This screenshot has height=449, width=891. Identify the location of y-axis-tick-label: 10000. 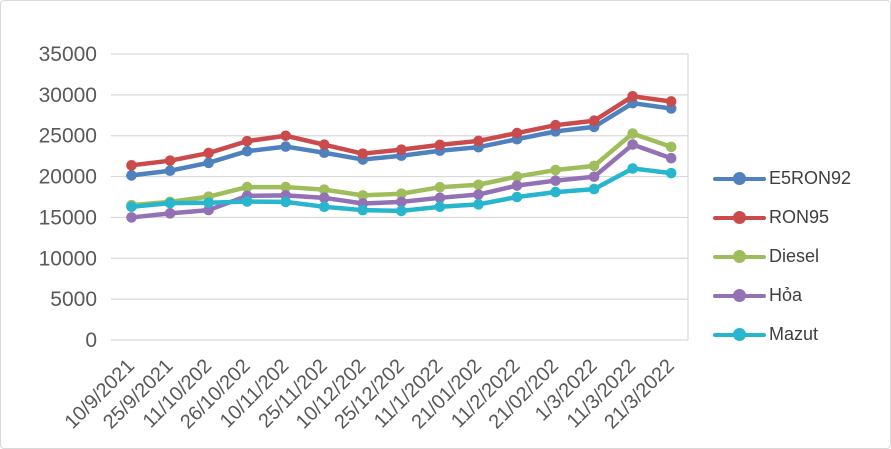
(68, 258).